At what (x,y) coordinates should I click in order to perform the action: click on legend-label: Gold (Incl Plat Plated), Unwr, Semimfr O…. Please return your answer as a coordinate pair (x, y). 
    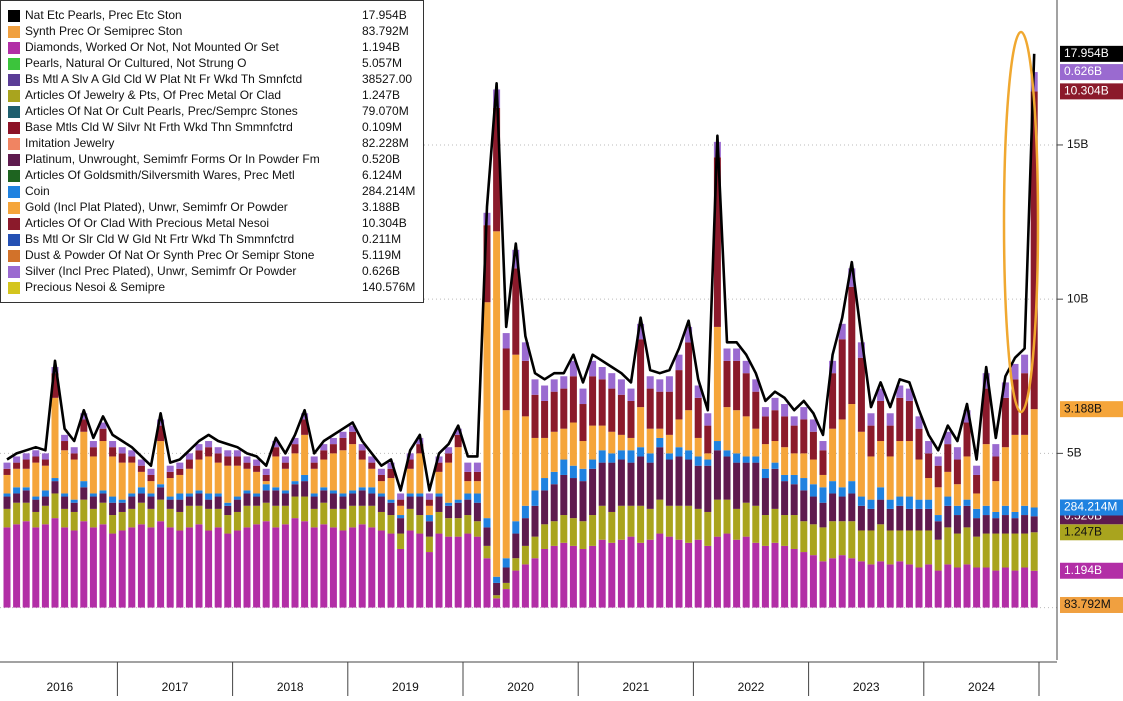
    Looking at the image, I should click on (156, 207).